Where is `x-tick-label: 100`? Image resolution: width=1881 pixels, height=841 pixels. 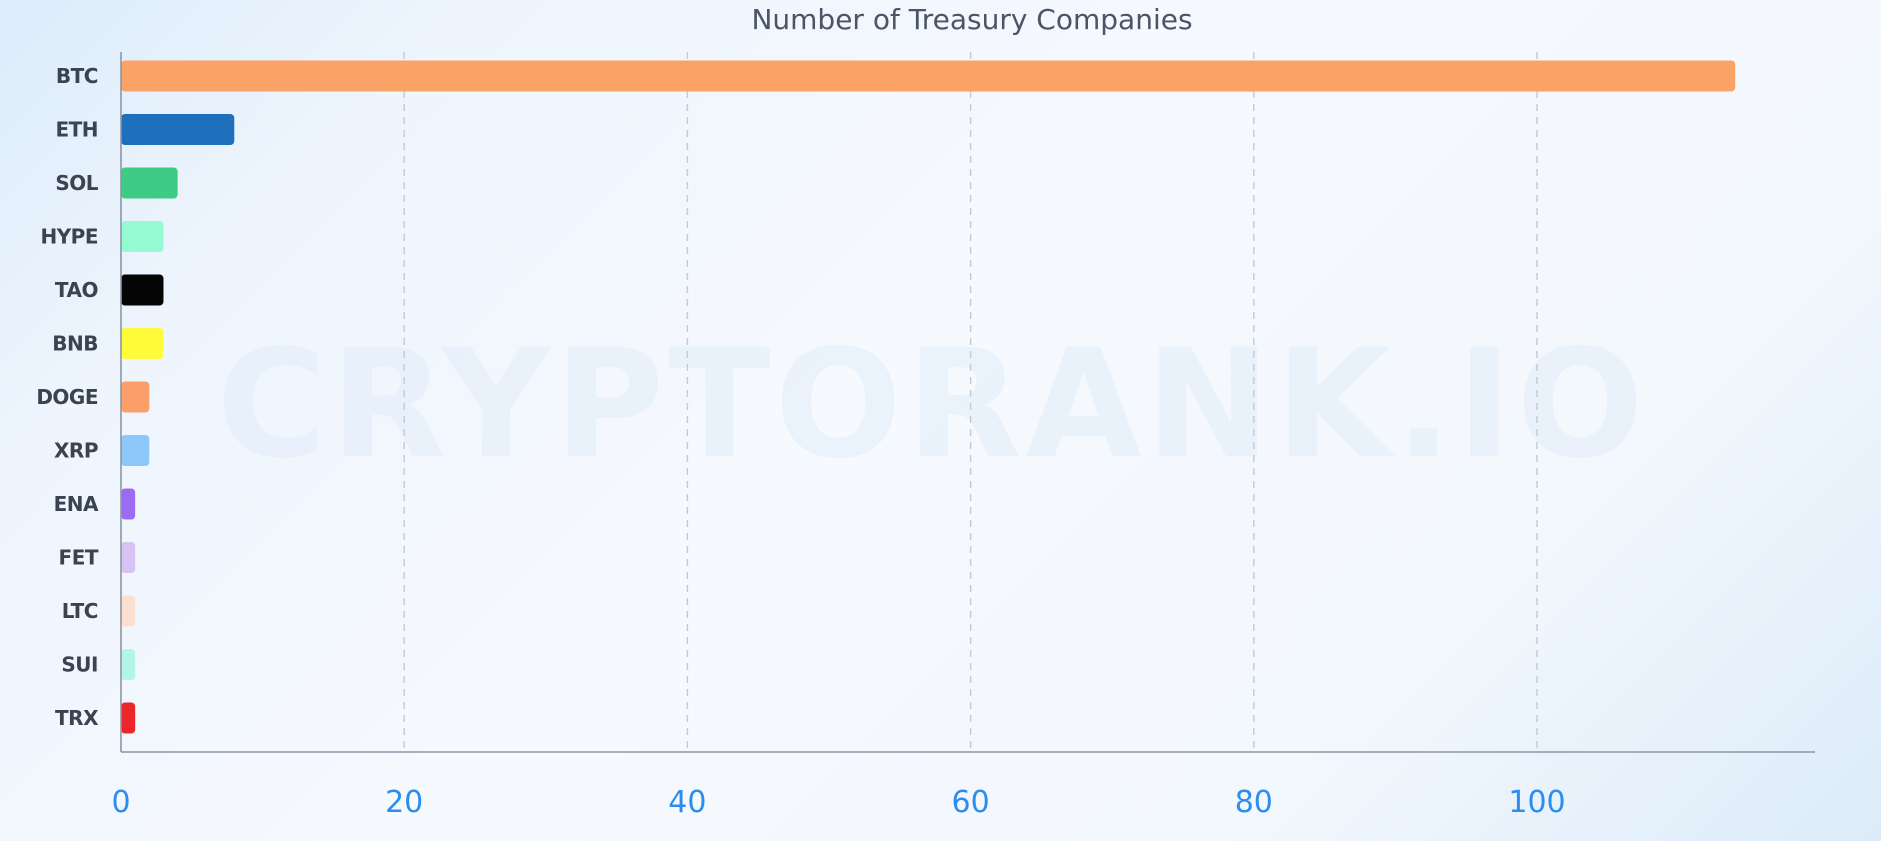 x-tick-label: 100 is located at coordinates (1536, 802).